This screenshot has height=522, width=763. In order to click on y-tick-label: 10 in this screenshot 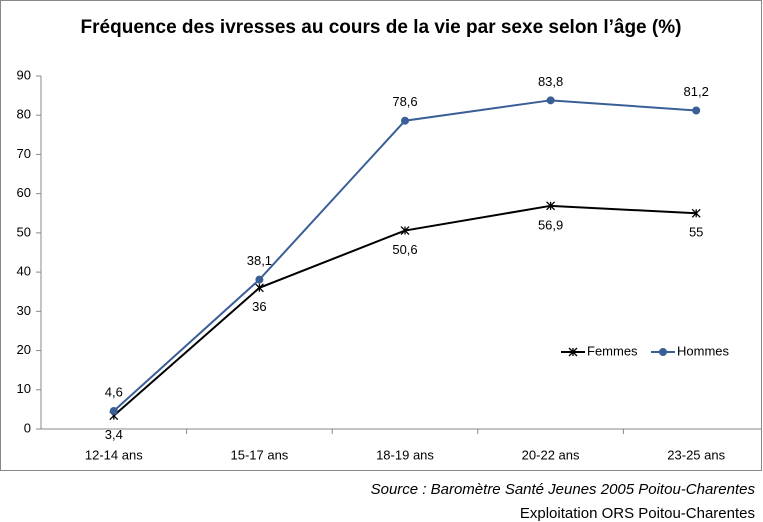, I will do `click(24, 388)`.